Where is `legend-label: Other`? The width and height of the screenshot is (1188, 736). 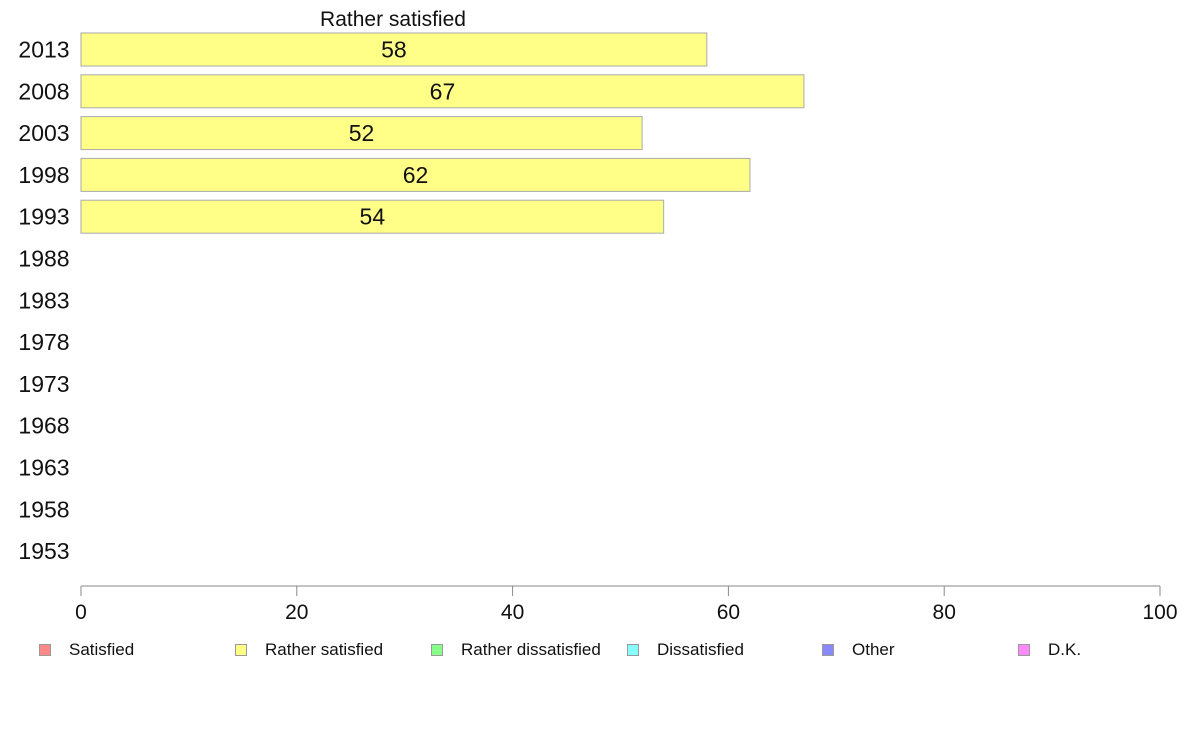 legend-label: Other is located at coordinates (873, 649).